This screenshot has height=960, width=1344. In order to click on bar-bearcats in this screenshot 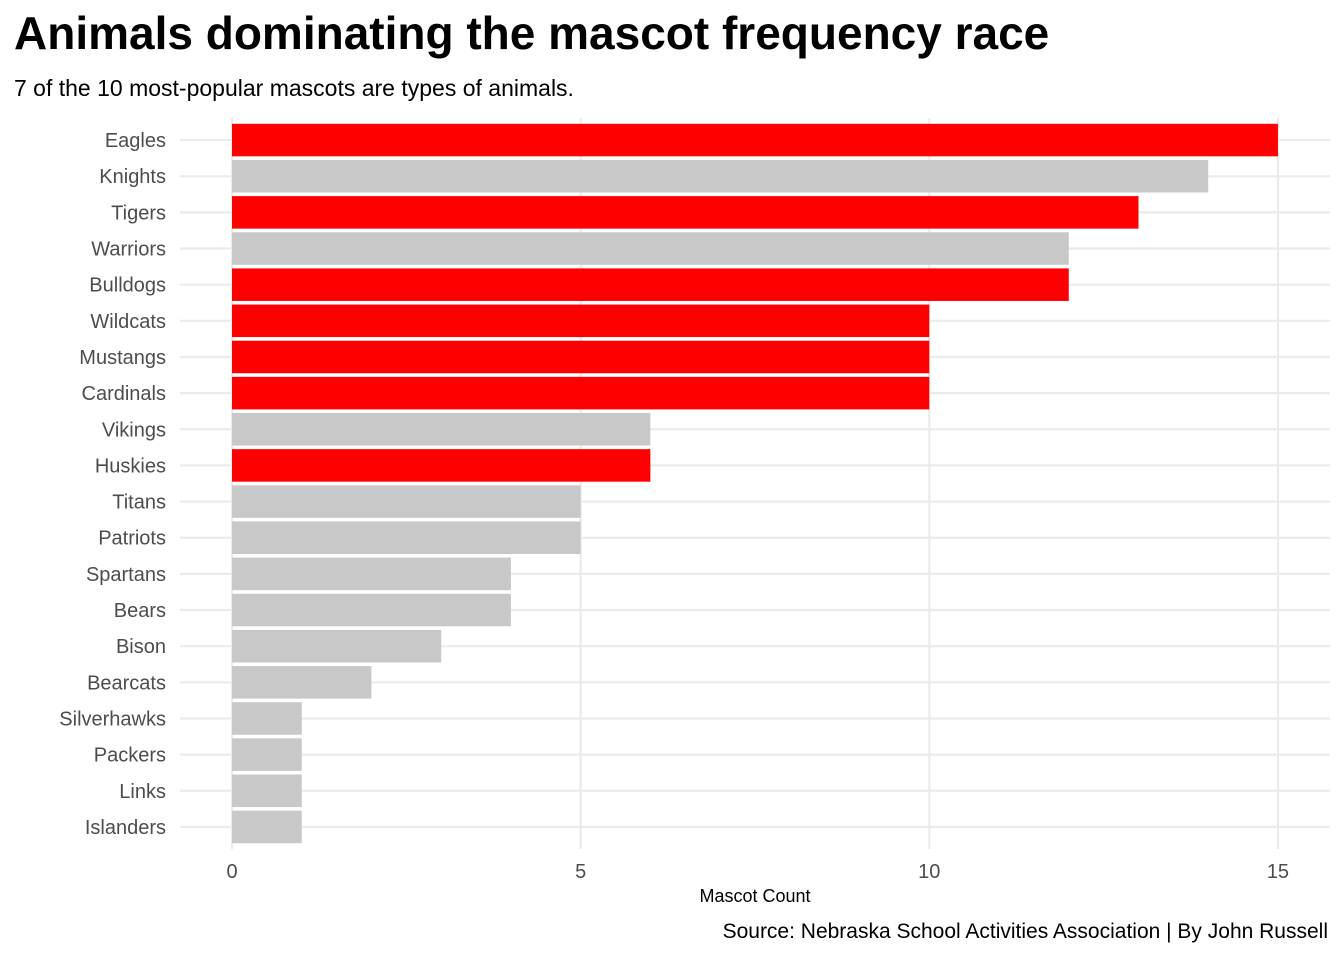, I will do `click(302, 682)`.